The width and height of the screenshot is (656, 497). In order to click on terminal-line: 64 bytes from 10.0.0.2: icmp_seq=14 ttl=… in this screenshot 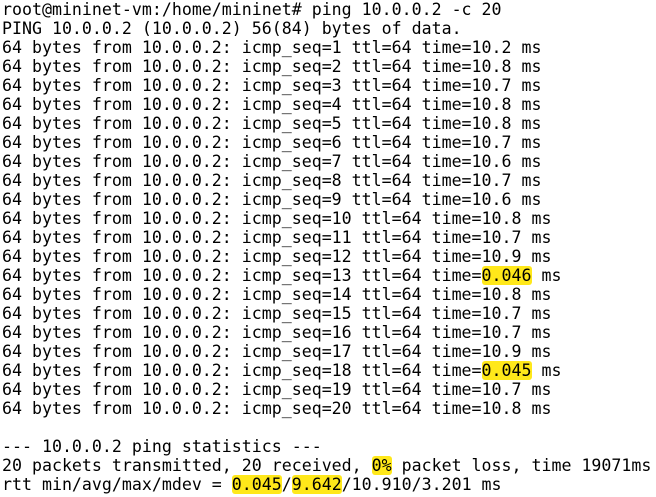, I will do `click(328, 294)`.